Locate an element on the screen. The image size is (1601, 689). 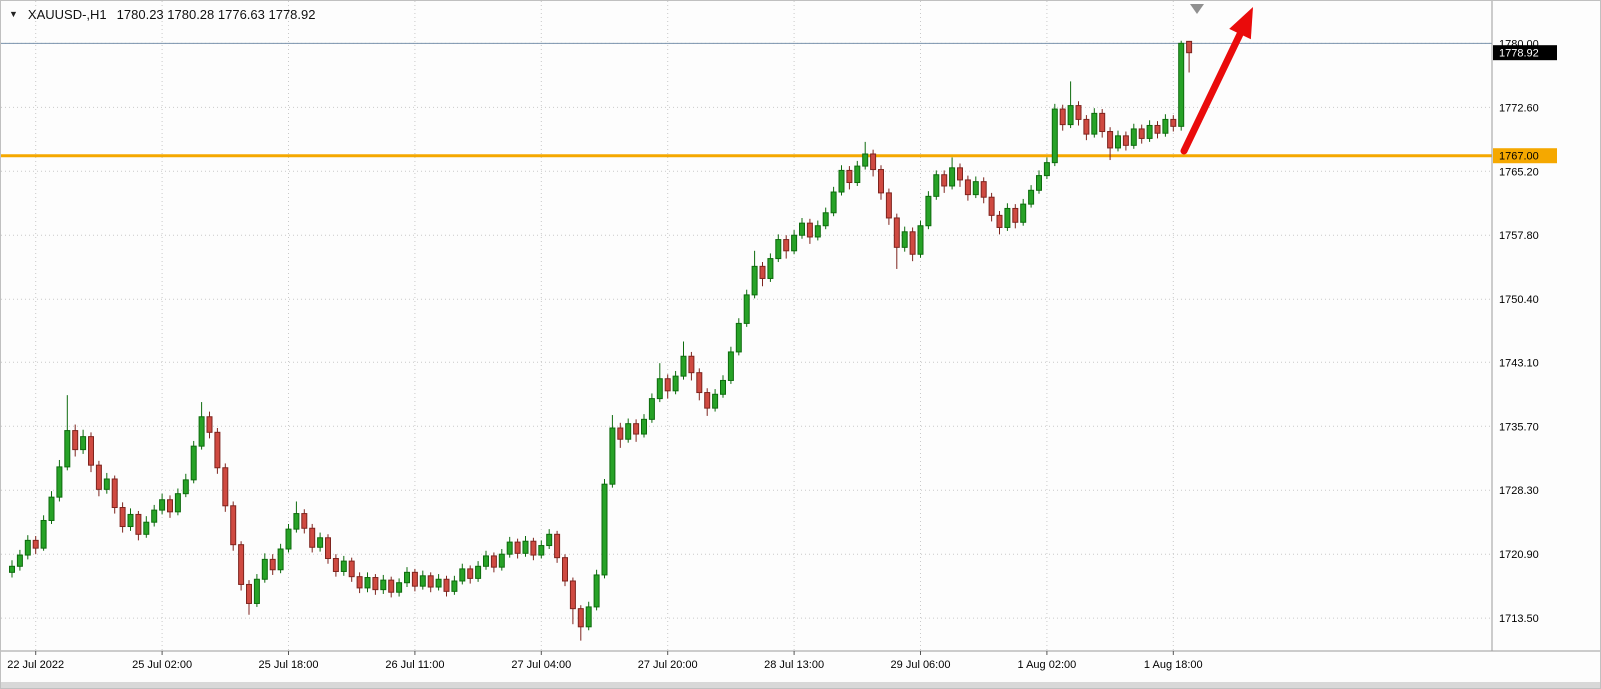
price-tick-label: 1750.40 is located at coordinates (1519, 300).